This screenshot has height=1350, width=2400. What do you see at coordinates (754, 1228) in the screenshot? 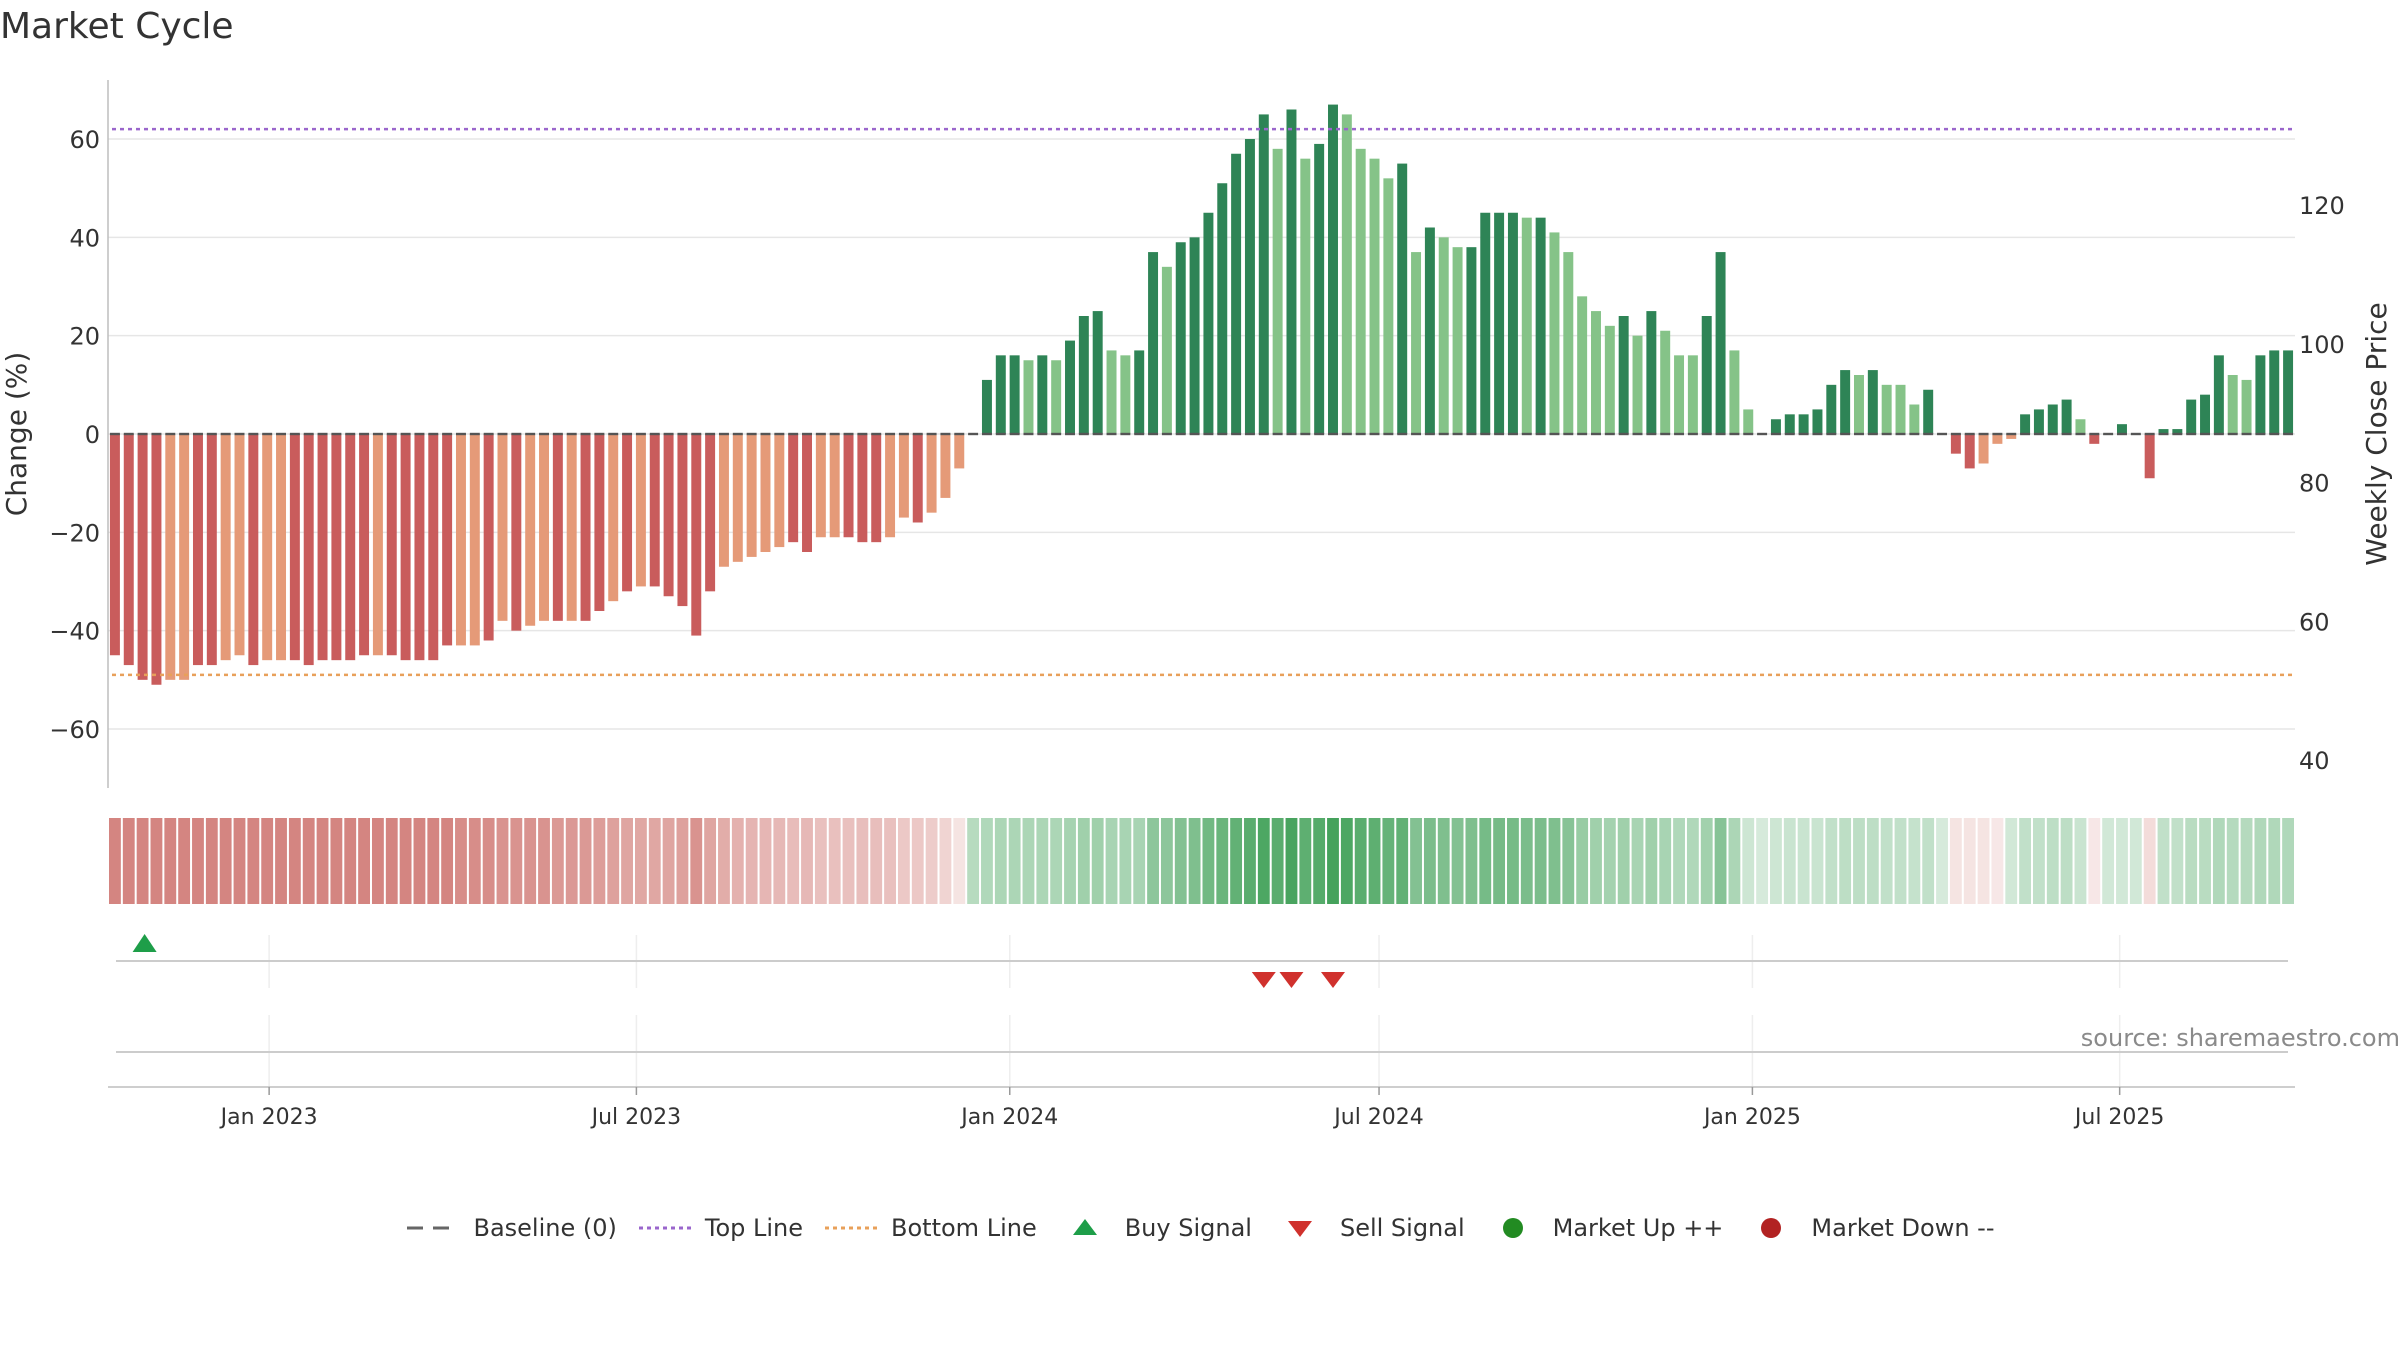
I see `legend-label: Top Line` at bounding box center [754, 1228].